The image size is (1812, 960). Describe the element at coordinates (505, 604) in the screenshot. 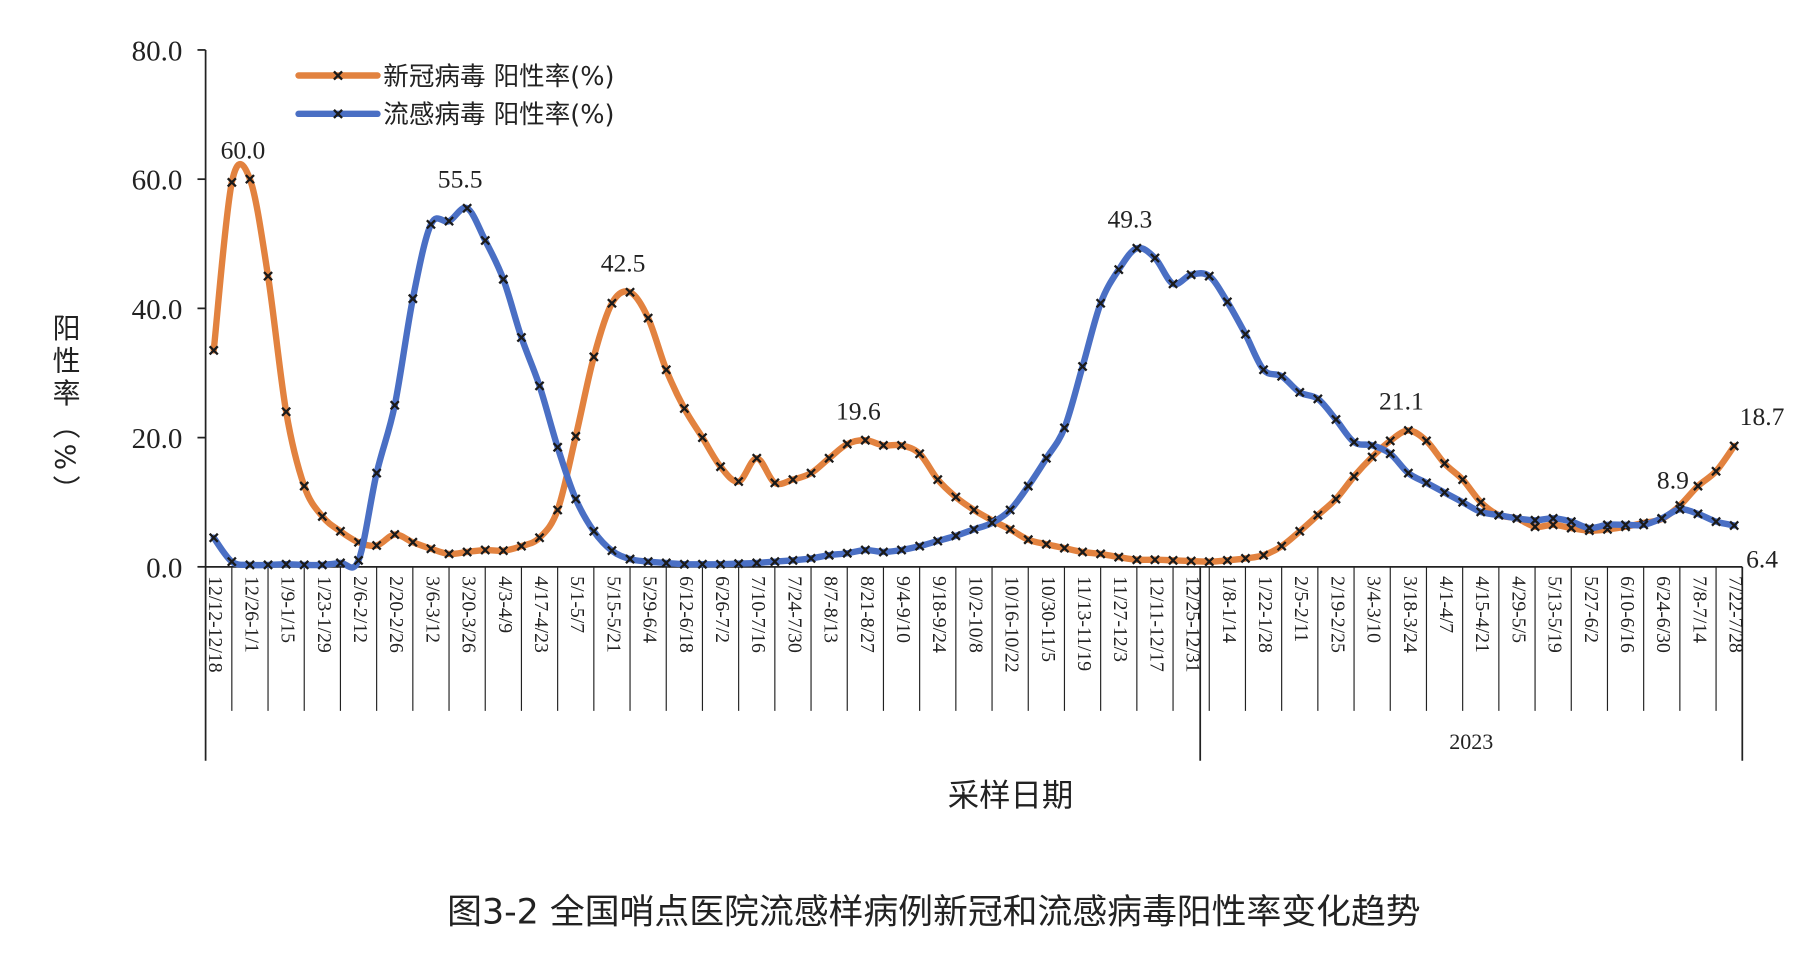

I see `x-tick-label: 4/3-4/9` at that location.